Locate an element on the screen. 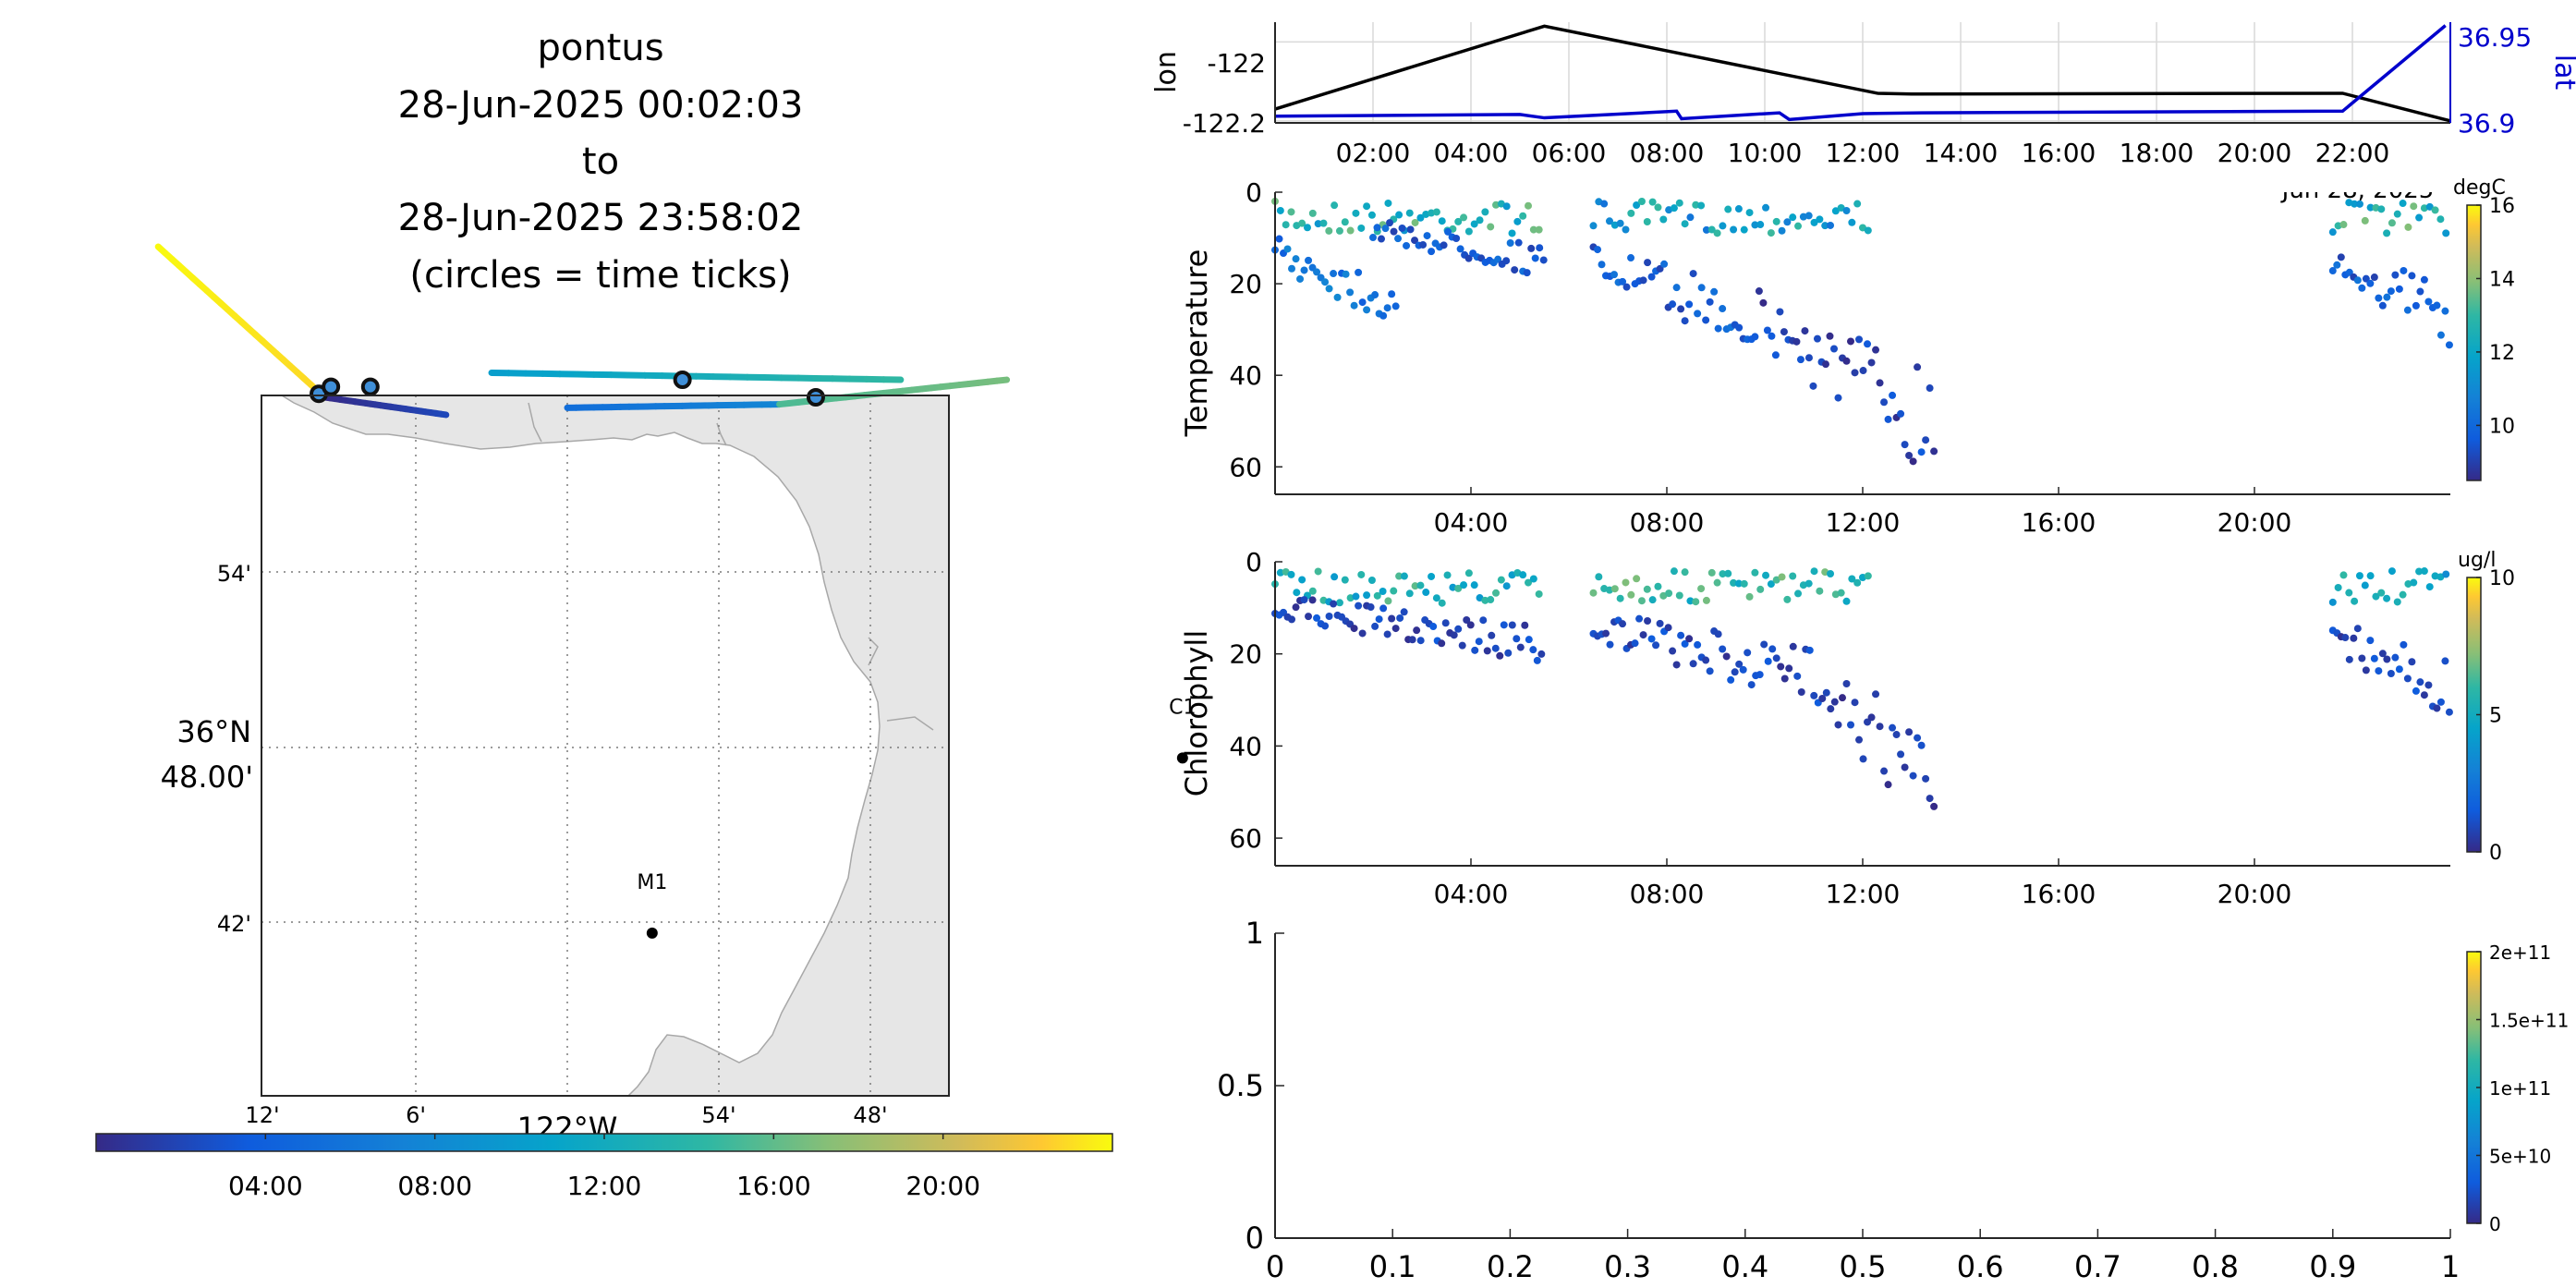 The height and width of the screenshot is (1288, 2576). temperature-points is located at coordinates (1862, 331).